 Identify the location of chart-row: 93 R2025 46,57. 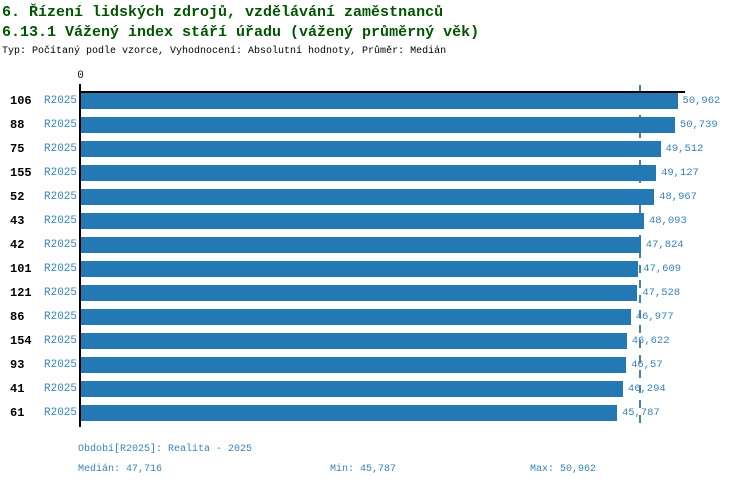
(375, 369).